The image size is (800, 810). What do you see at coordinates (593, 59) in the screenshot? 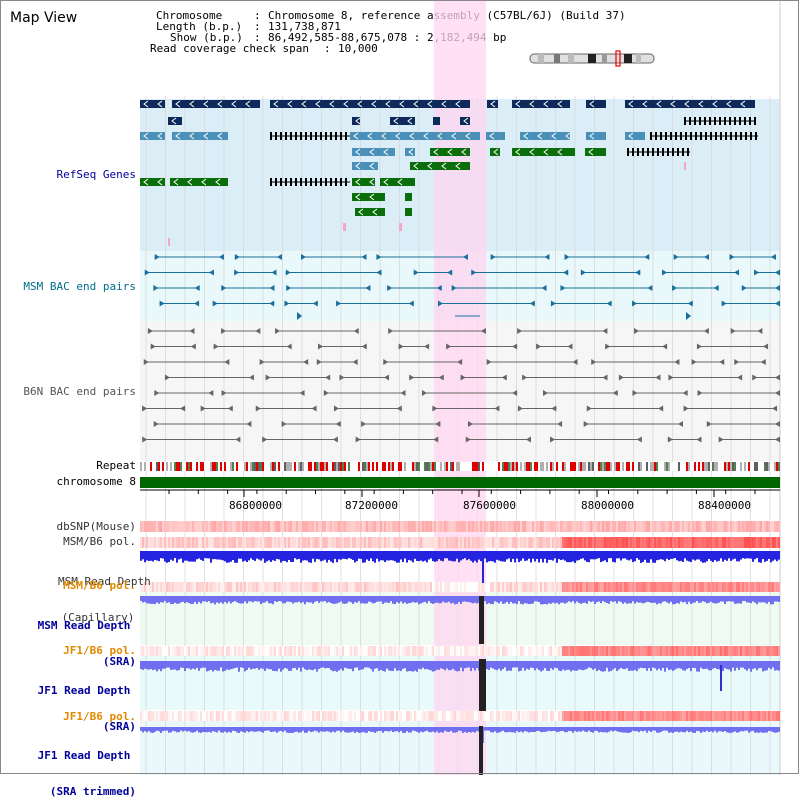
I see `chromosome-ideogram` at bounding box center [593, 59].